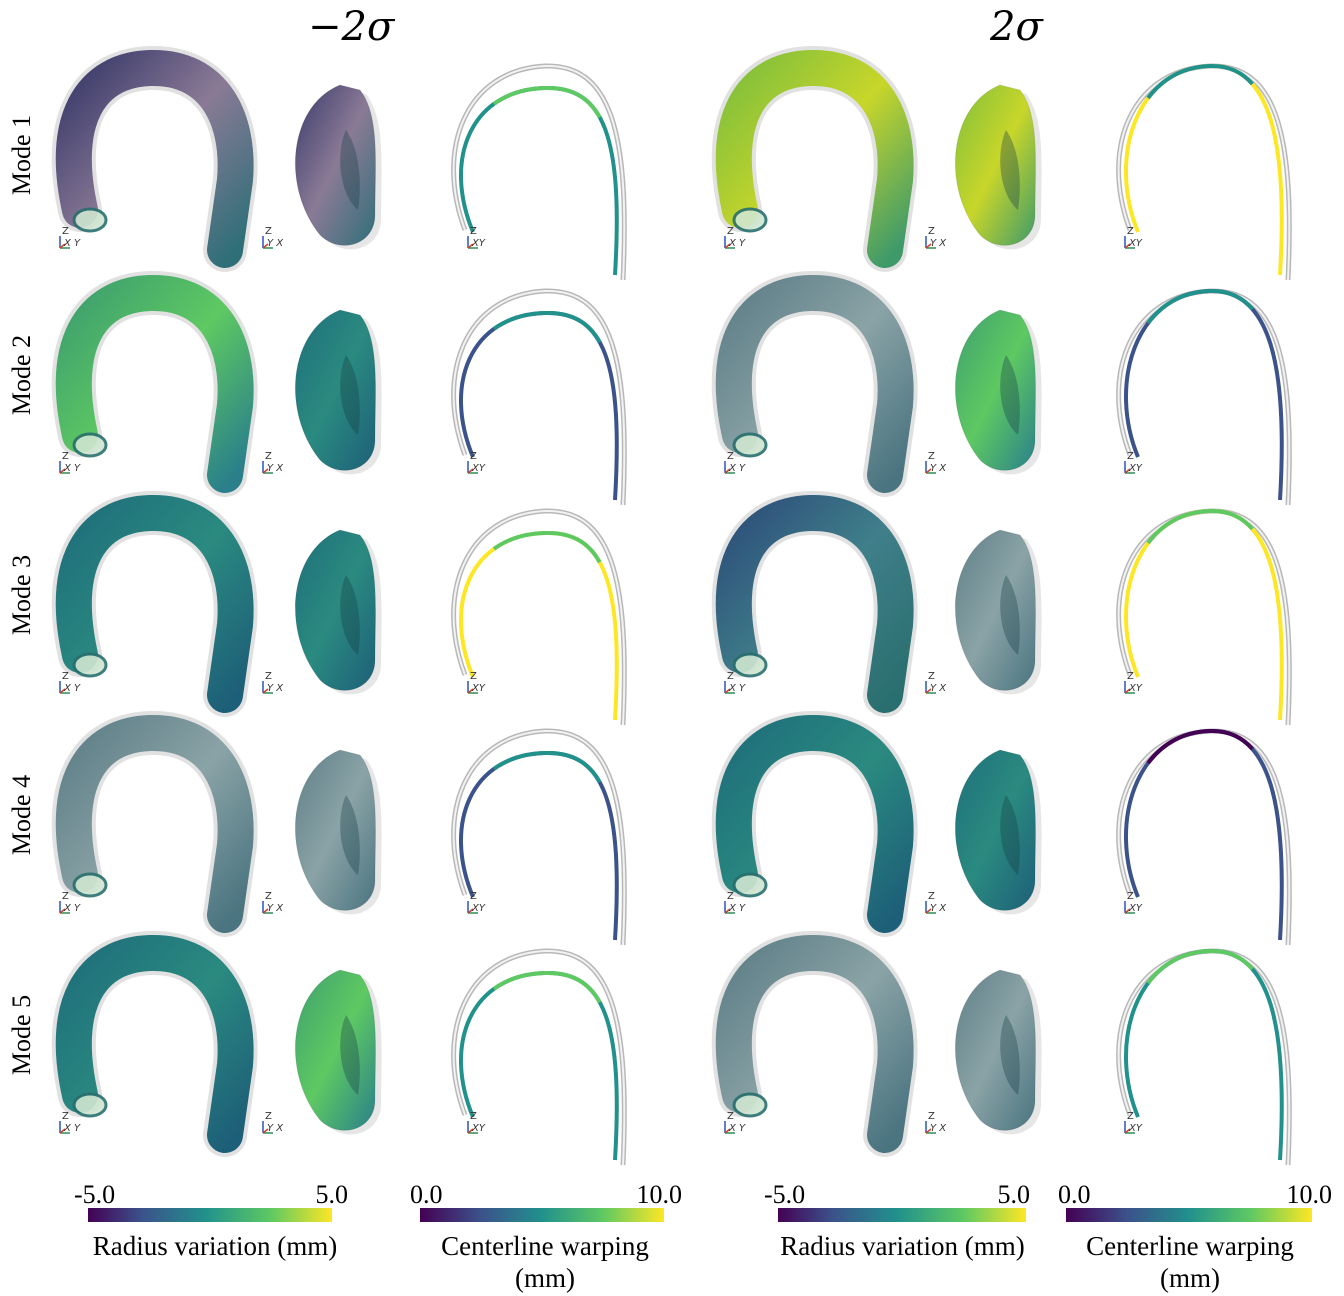 This screenshot has height=1296, width=1344. I want to click on colorbar-title: Radius variation (mm), so click(902, 1246).